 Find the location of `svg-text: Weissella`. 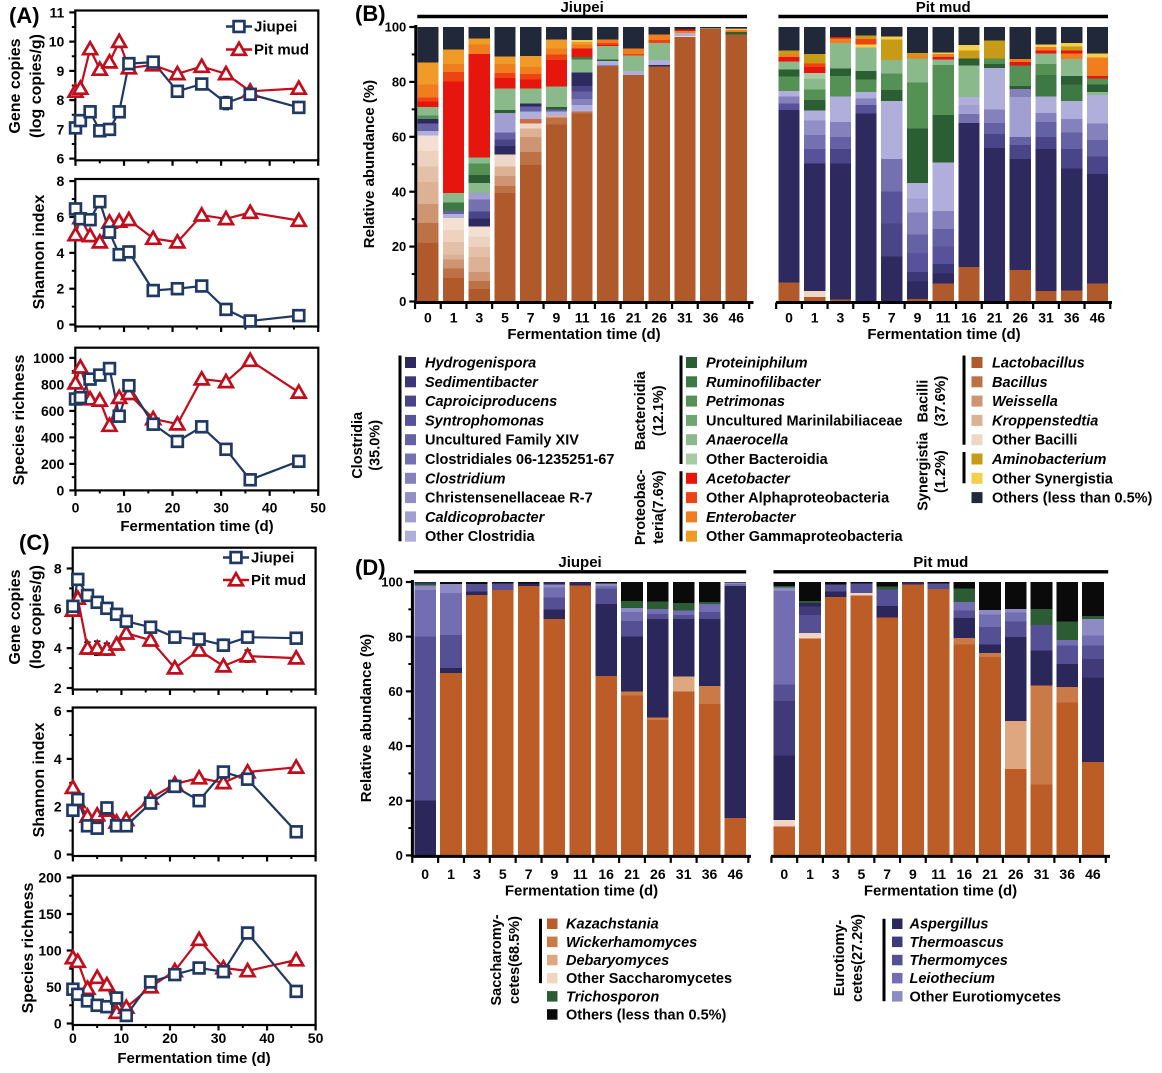

svg-text: Weissella is located at coordinates (1025, 402).